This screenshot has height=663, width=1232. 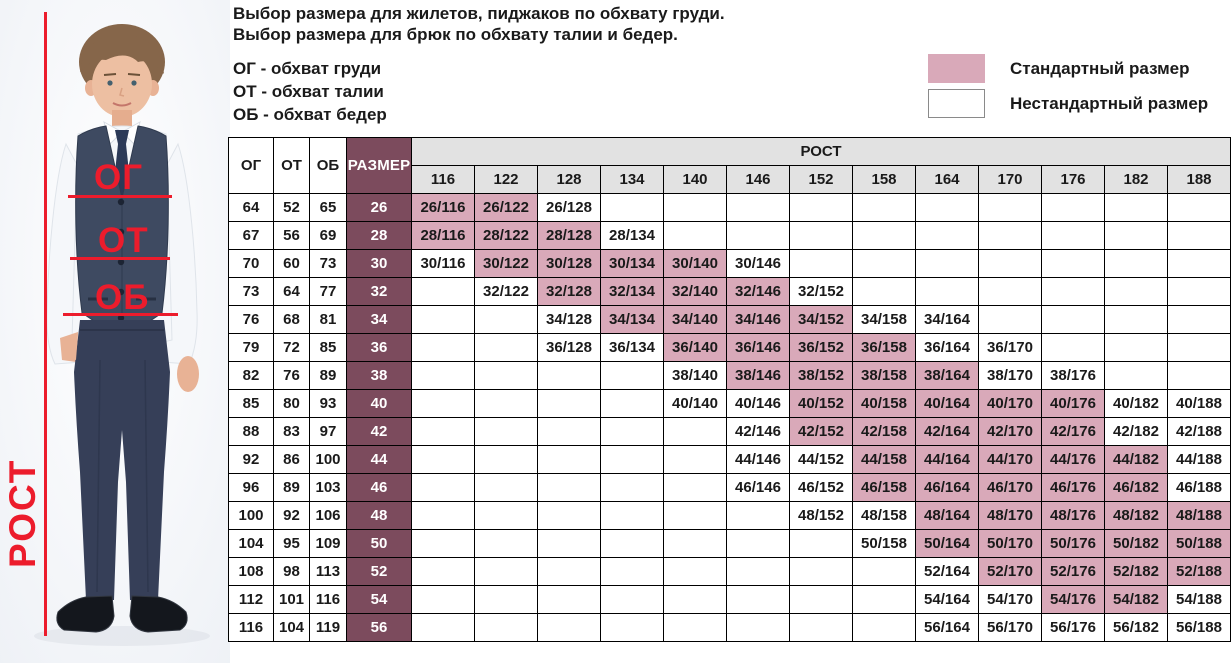 I want to click on nonstandard-size-cell: 44/152, so click(x=821, y=459).